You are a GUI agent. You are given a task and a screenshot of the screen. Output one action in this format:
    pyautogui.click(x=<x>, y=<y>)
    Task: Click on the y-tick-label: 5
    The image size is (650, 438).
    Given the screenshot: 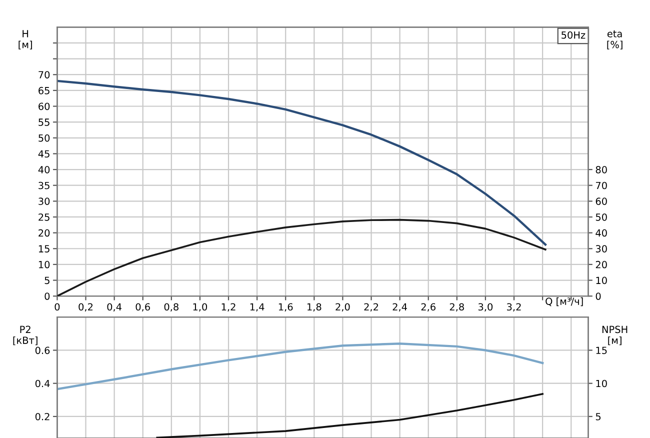 What is the action you would take?
    pyautogui.click(x=47, y=280)
    